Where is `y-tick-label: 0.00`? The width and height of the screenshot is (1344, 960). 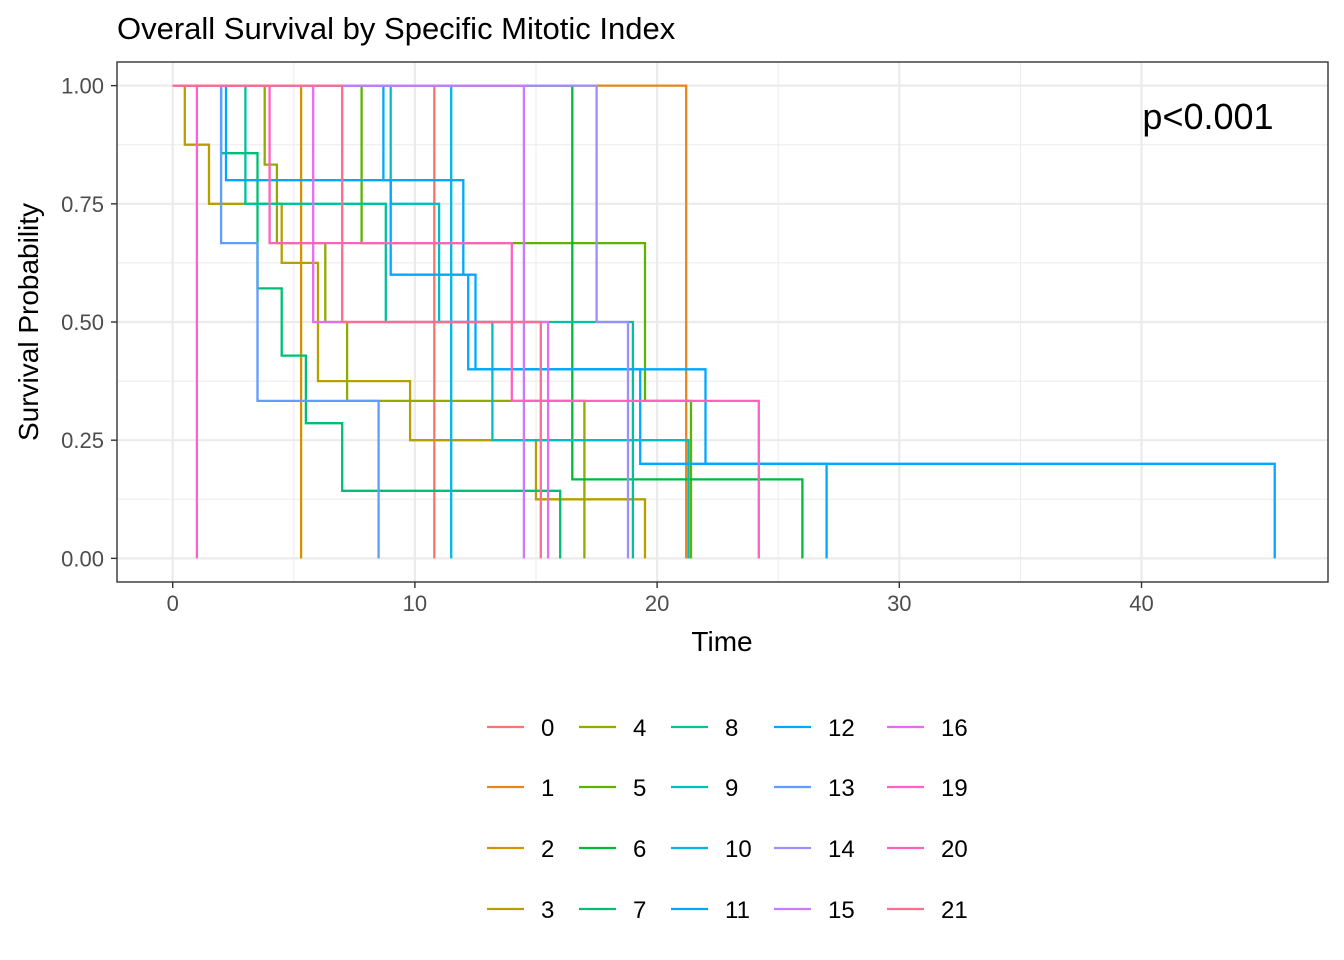 y-tick-label: 0.00 is located at coordinates (82, 558).